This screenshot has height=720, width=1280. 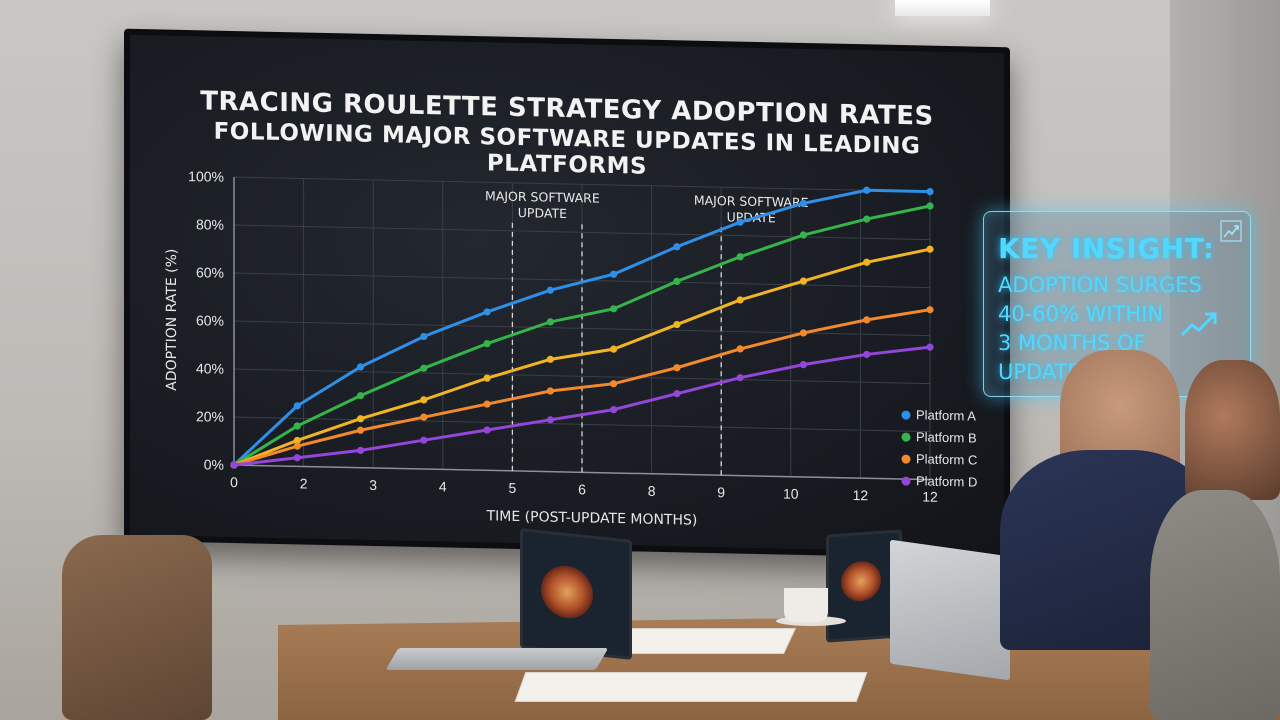 I want to click on chart-trend-icon, so click(x=1231, y=231).